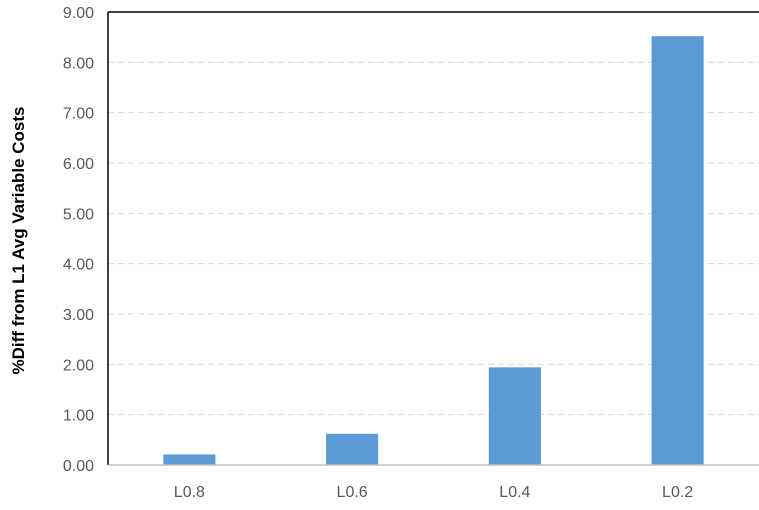 The image size is (759, 510). Describe the element at coordinates (78, 63) in the screenshot. I see `y-tick-label: 8.00` at that location.